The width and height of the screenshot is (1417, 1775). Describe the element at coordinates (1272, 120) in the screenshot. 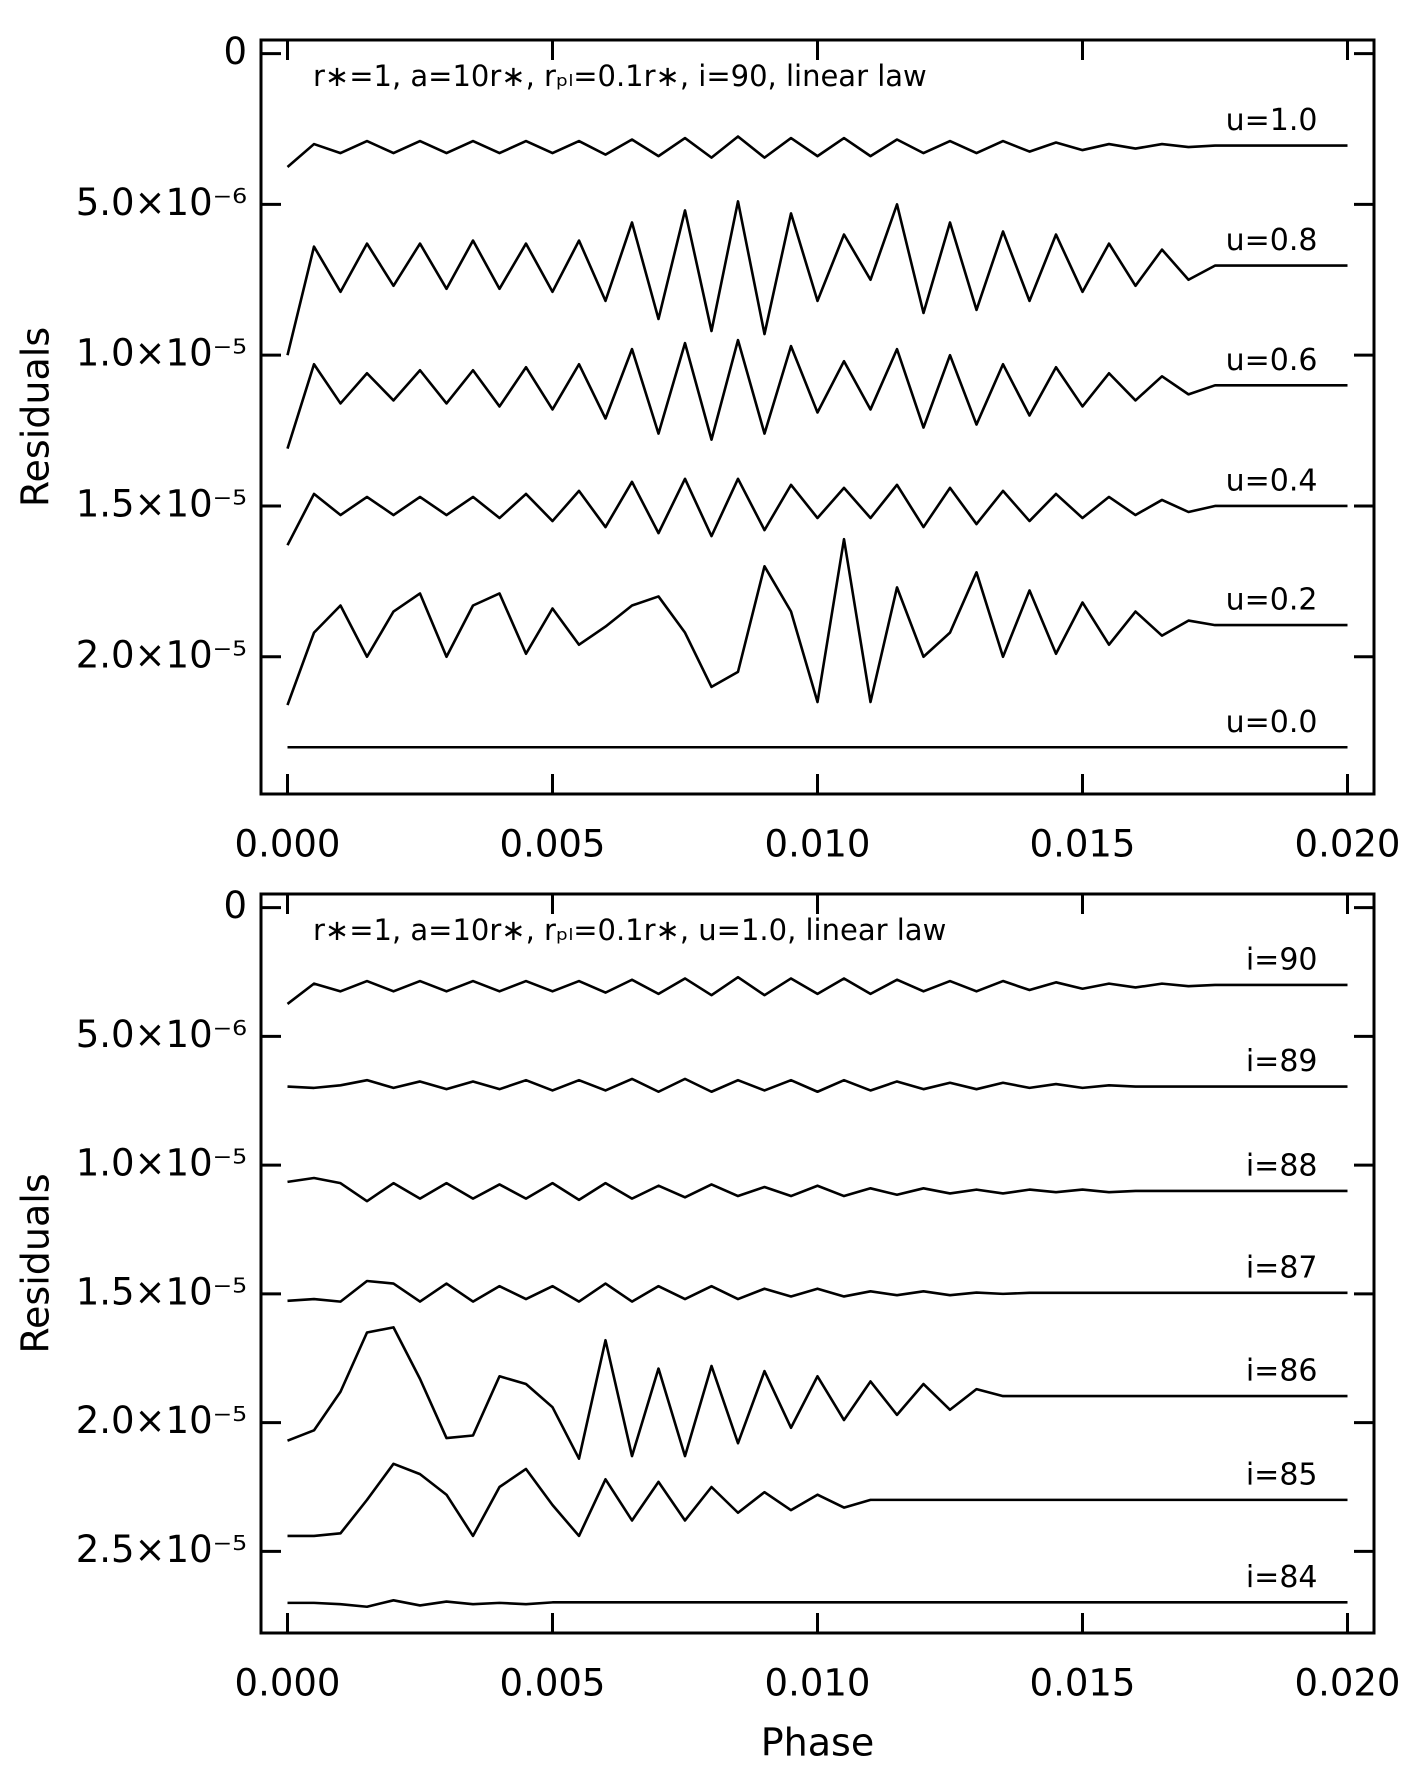

I see `series-label: u=1.0` at that location.